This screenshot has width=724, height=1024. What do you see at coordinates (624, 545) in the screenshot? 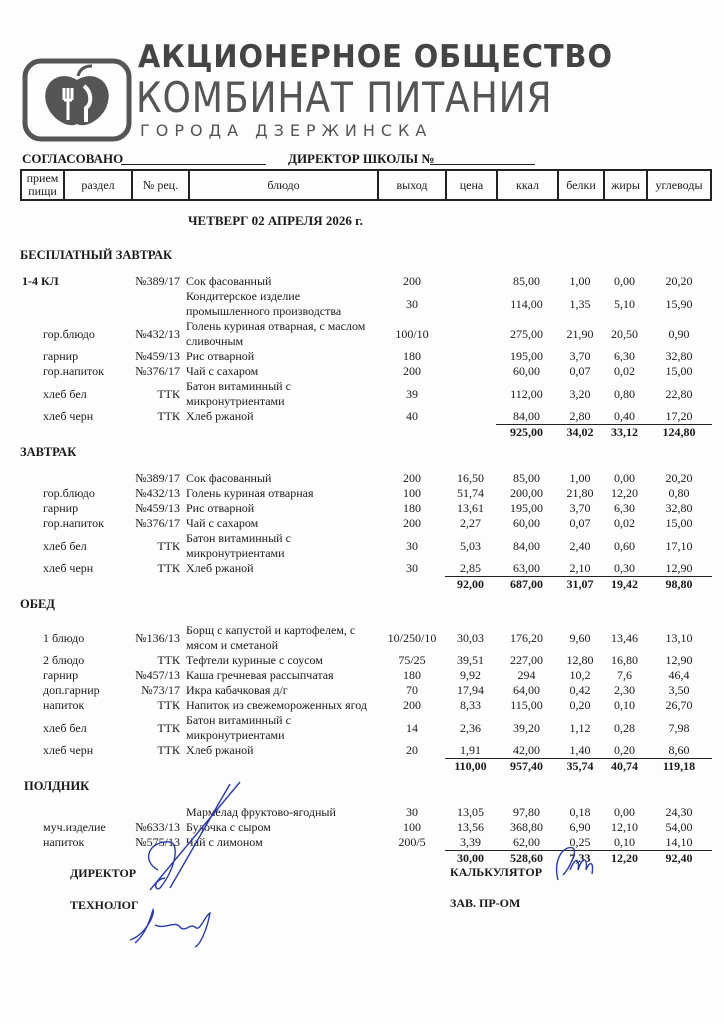
I see `cell-fat: 0,60` at bounding box center [624, 545].